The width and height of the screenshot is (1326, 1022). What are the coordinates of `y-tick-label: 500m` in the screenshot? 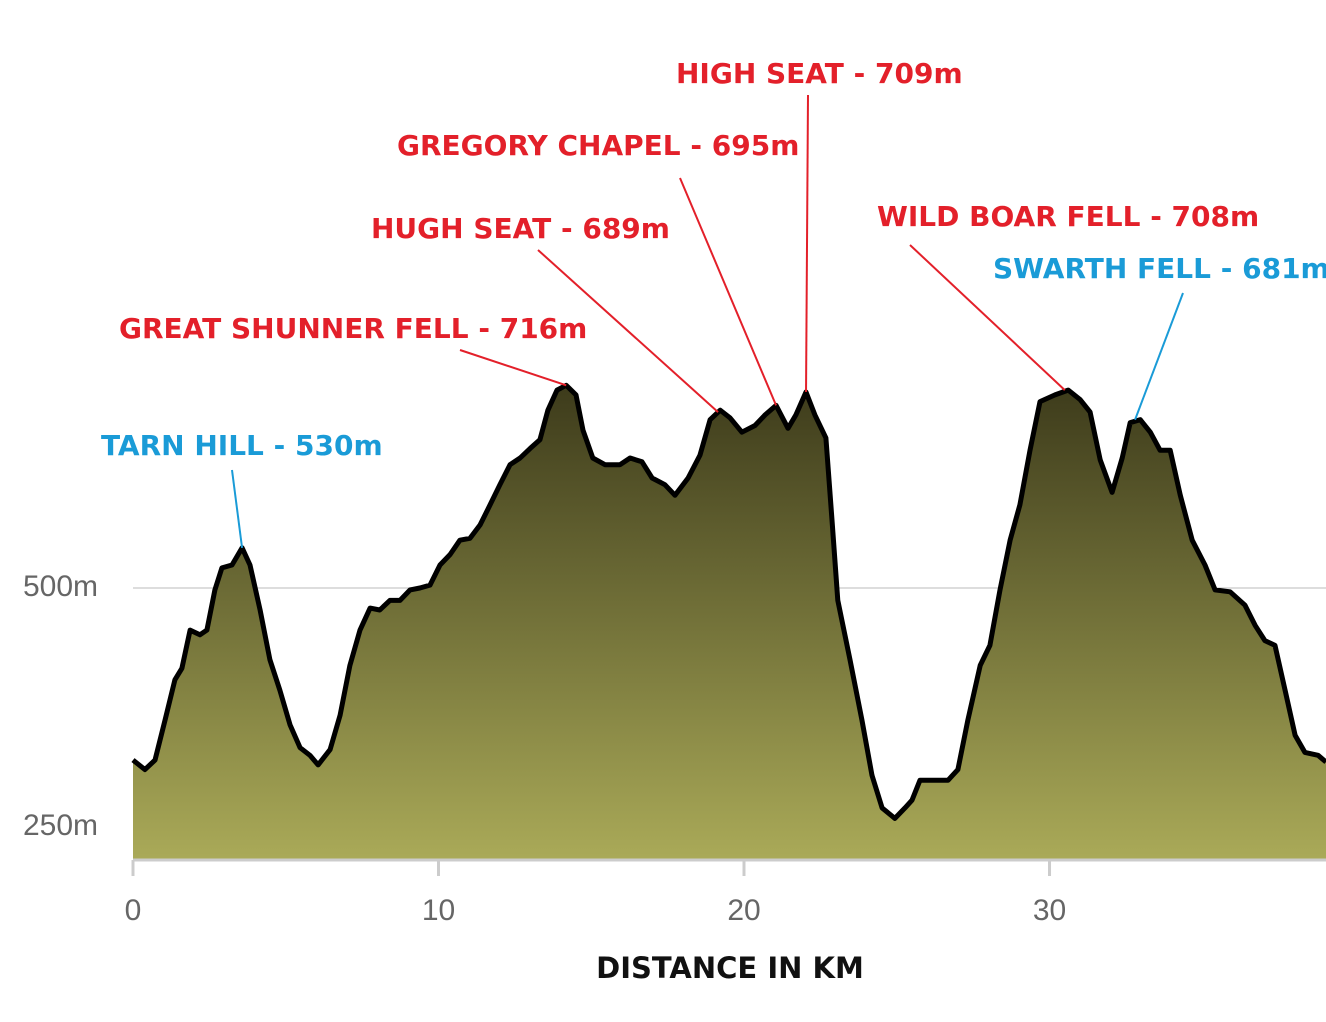 It's located at (60, 586).